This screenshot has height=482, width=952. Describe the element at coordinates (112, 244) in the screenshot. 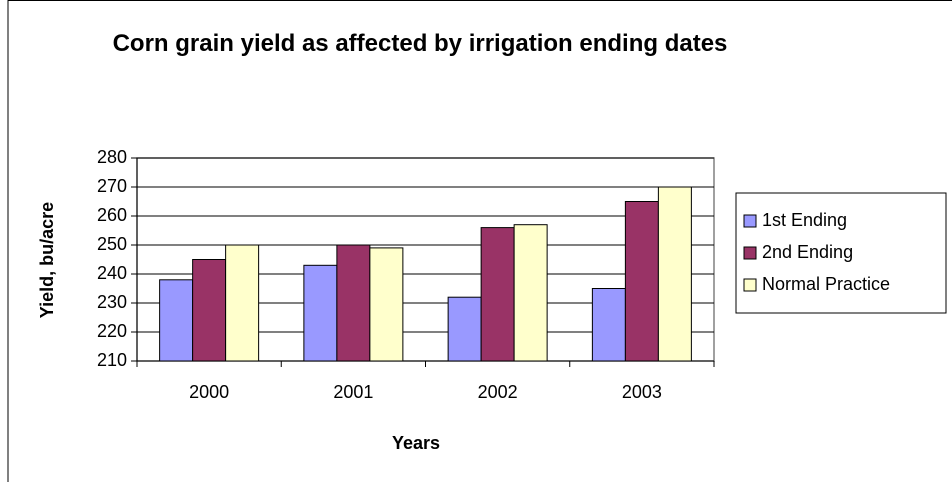

I see `y-tick-label: 250` at that location.